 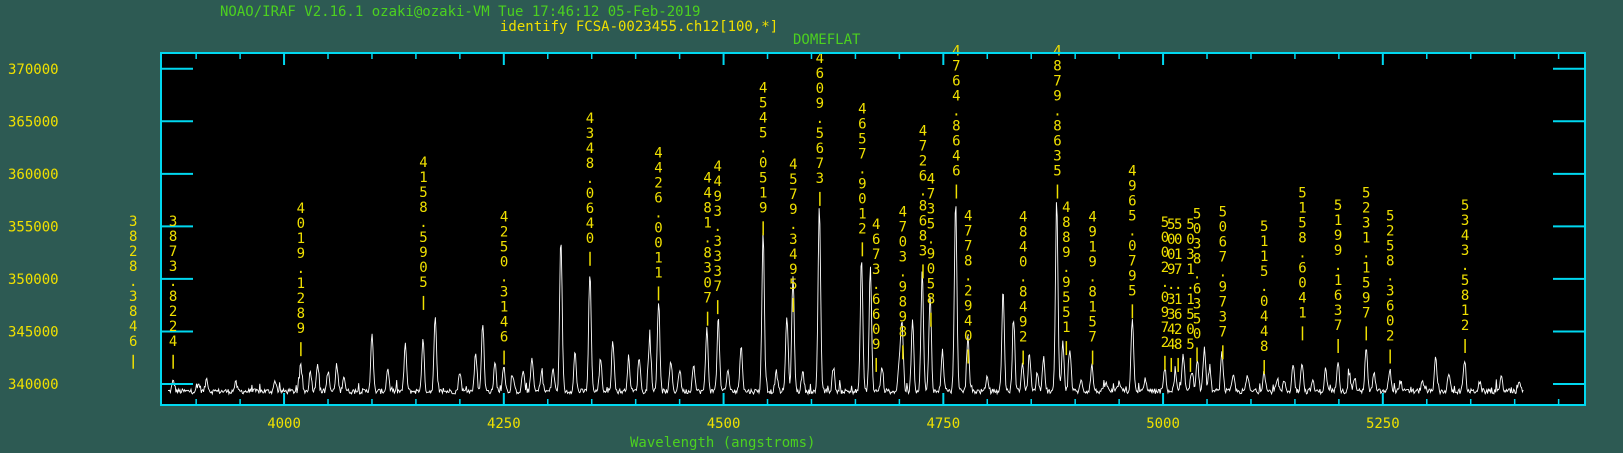 I want to click on x-tick-label: 5000, so click(x=1163, y=424).